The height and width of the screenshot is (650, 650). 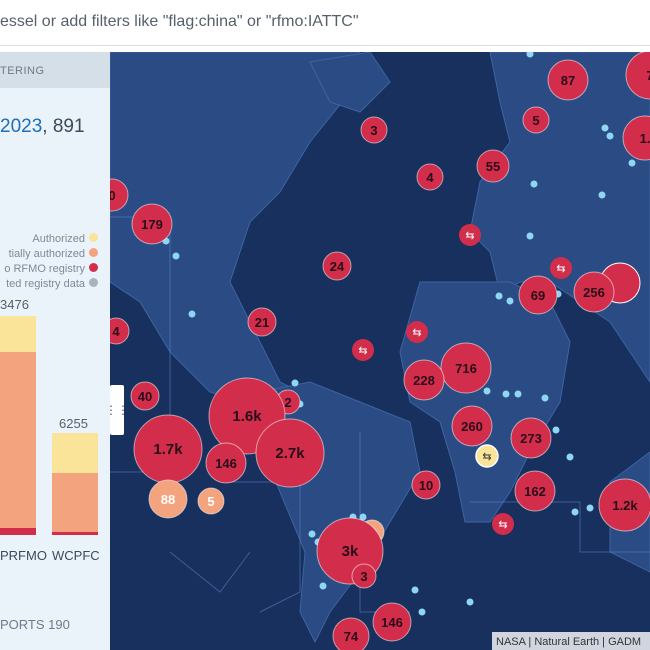 I want to click on cluster-label: 162, so click(x=535, y=491).